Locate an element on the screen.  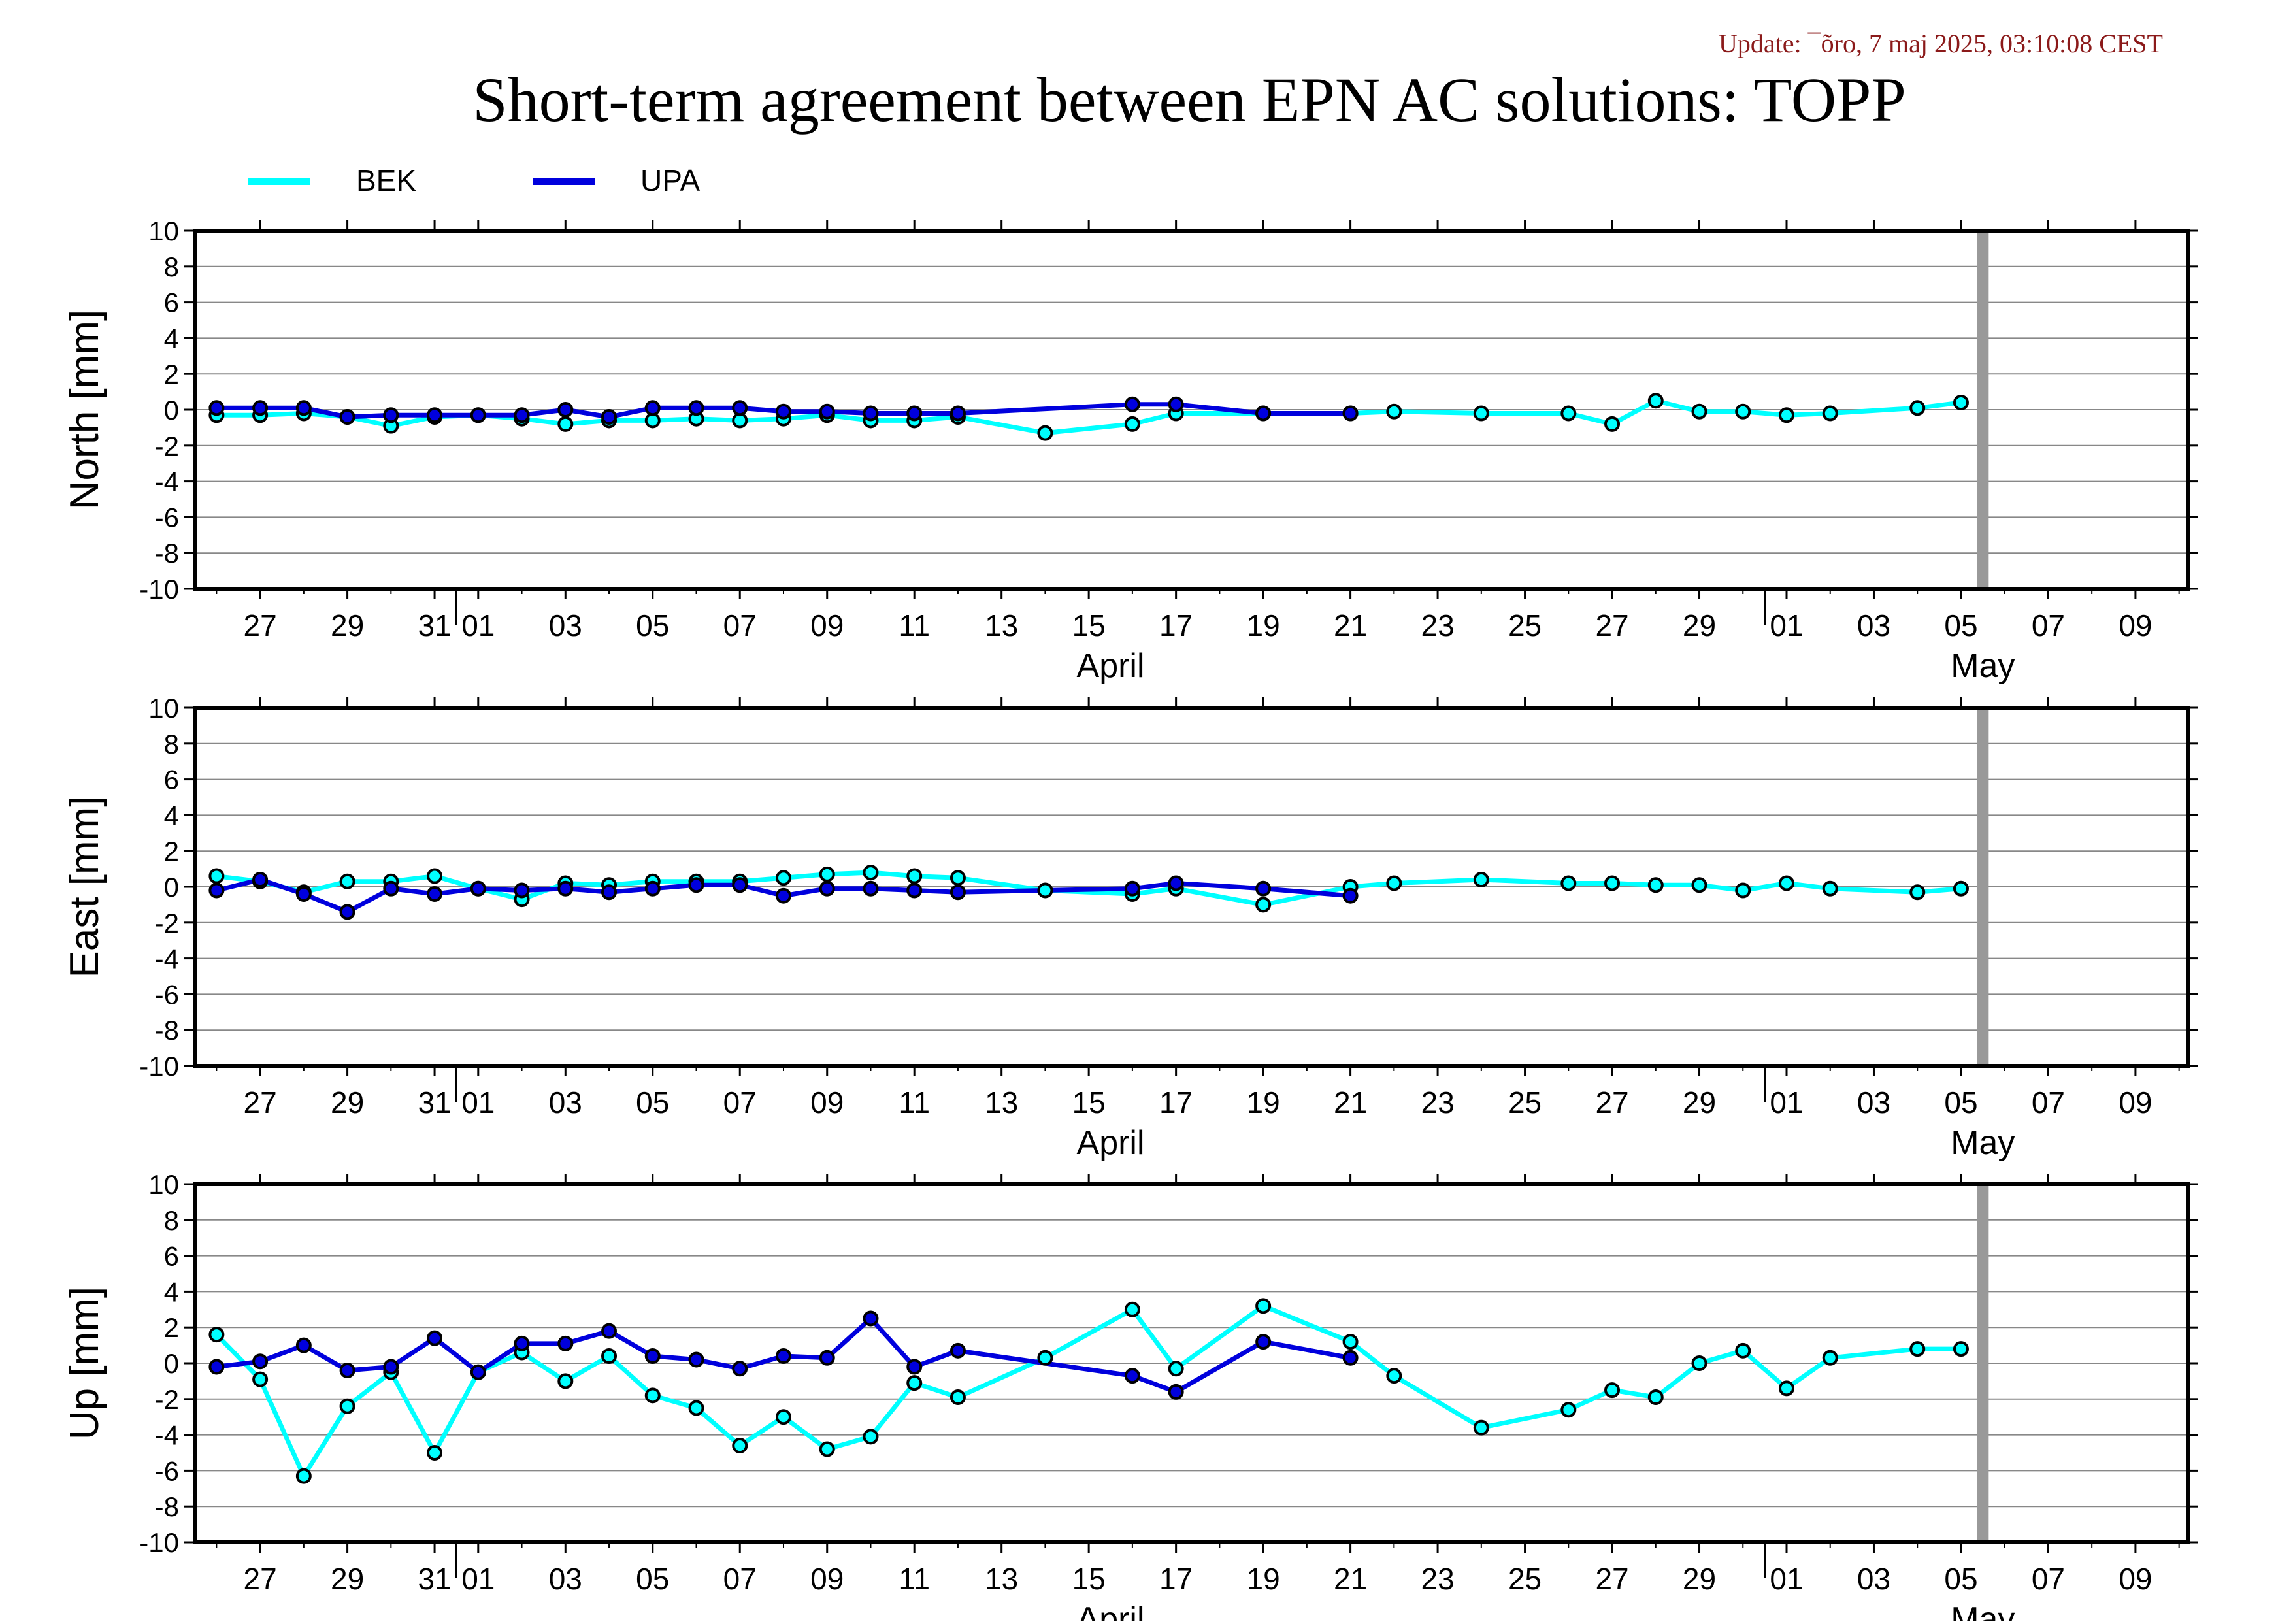
legend: BEK UPA is located at coordinates (474, 180).